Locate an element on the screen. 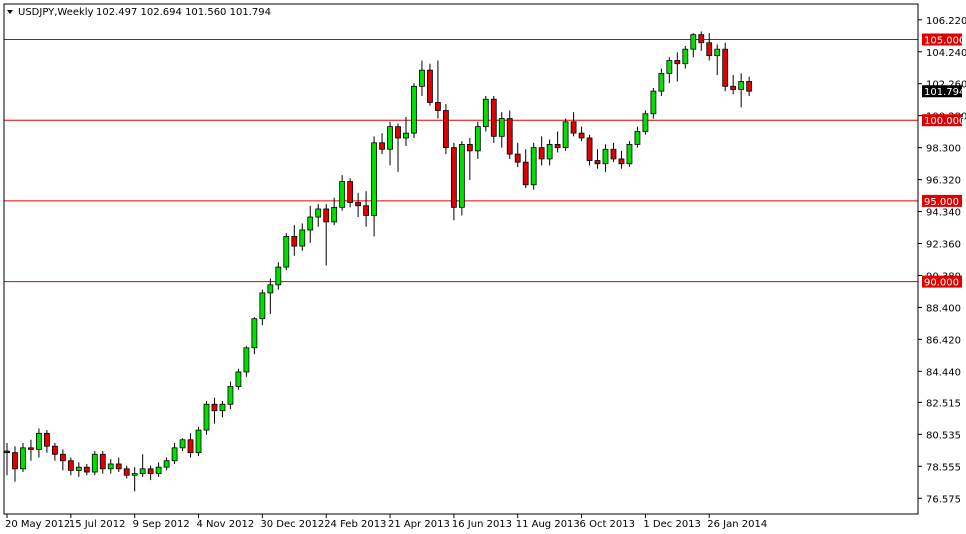  current-price-label: 101.794 is located at coordinates (944, 92).